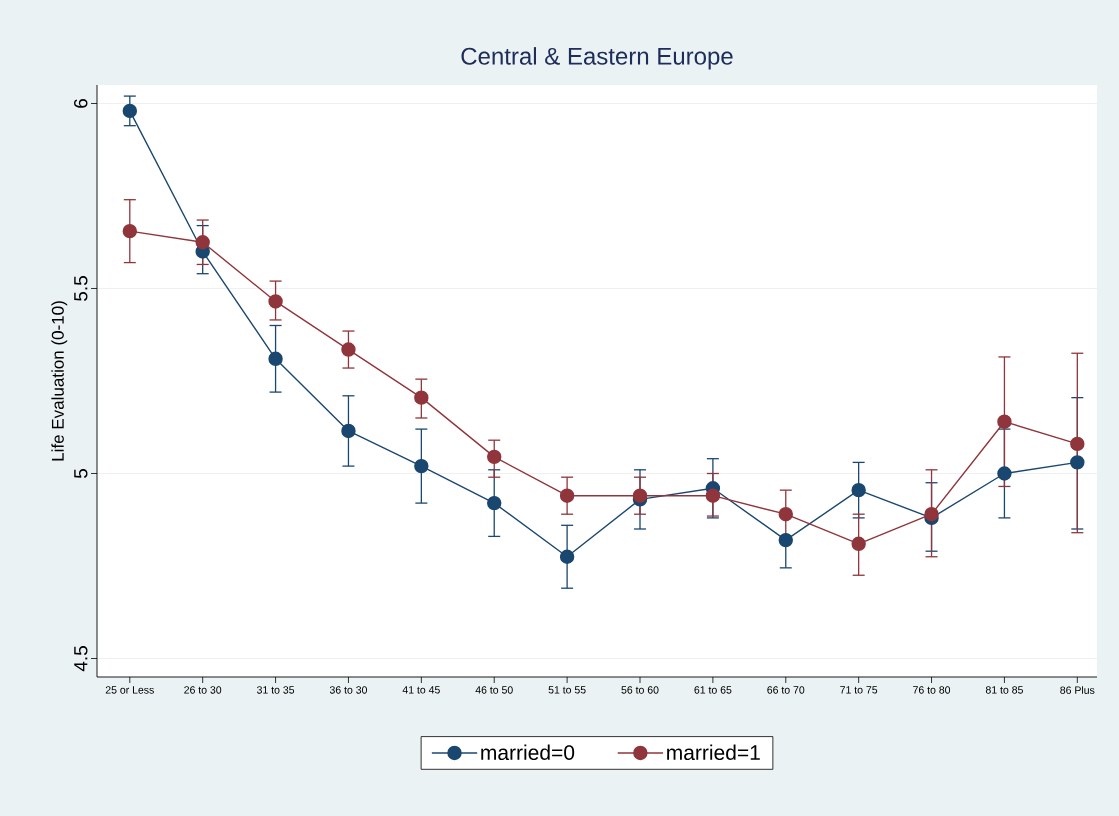 This screenshot has height=816, width=1119. Describe the element at coordinates (81, 288) in the screenshot. I see `y-tick-label: 5.5` at that location.